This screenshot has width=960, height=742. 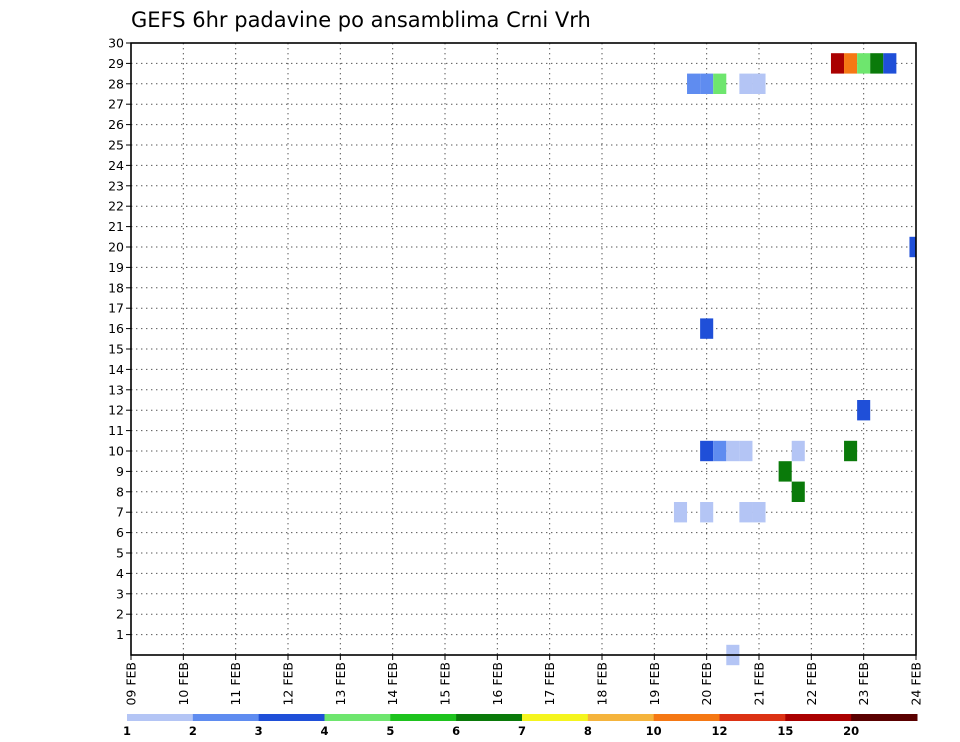 What do you see at coordinates (131, 684) in the screenshot?
I see `x-tick-label: 09 FEB` at bounding box center [131, 684].